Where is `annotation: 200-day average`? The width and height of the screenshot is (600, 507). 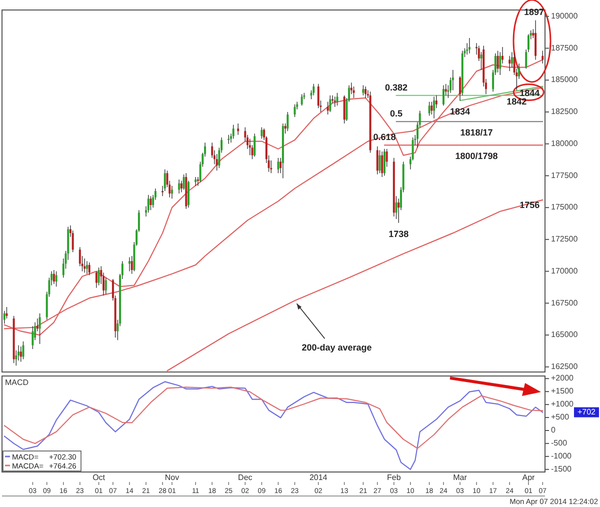
annotation: 200-day average is located at coordinates (337, 347).